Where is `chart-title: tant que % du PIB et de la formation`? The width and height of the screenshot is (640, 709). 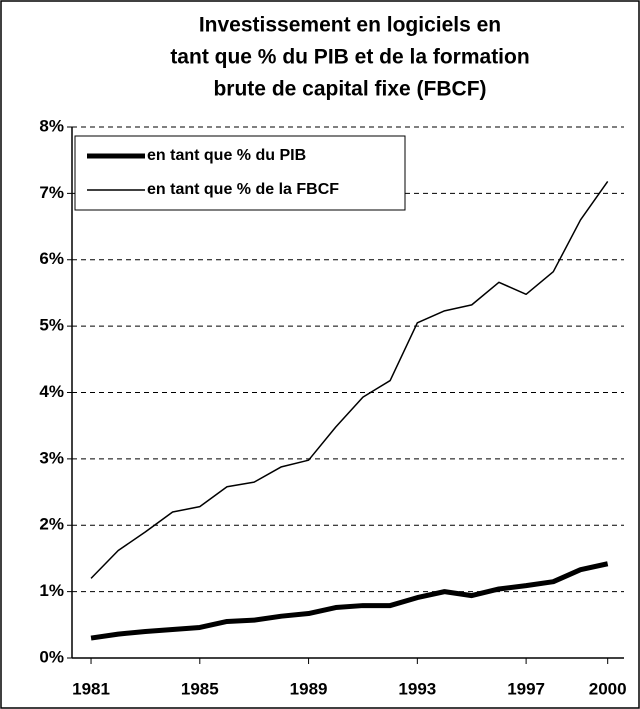
chart-title: tant que % du PIB et de la formation is located at coordinates (349, 57).